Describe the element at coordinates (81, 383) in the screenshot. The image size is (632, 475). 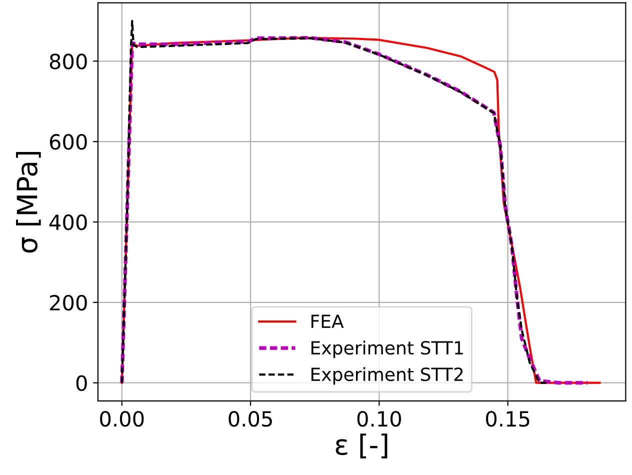
I see `y-tick-label: 0` at that location.